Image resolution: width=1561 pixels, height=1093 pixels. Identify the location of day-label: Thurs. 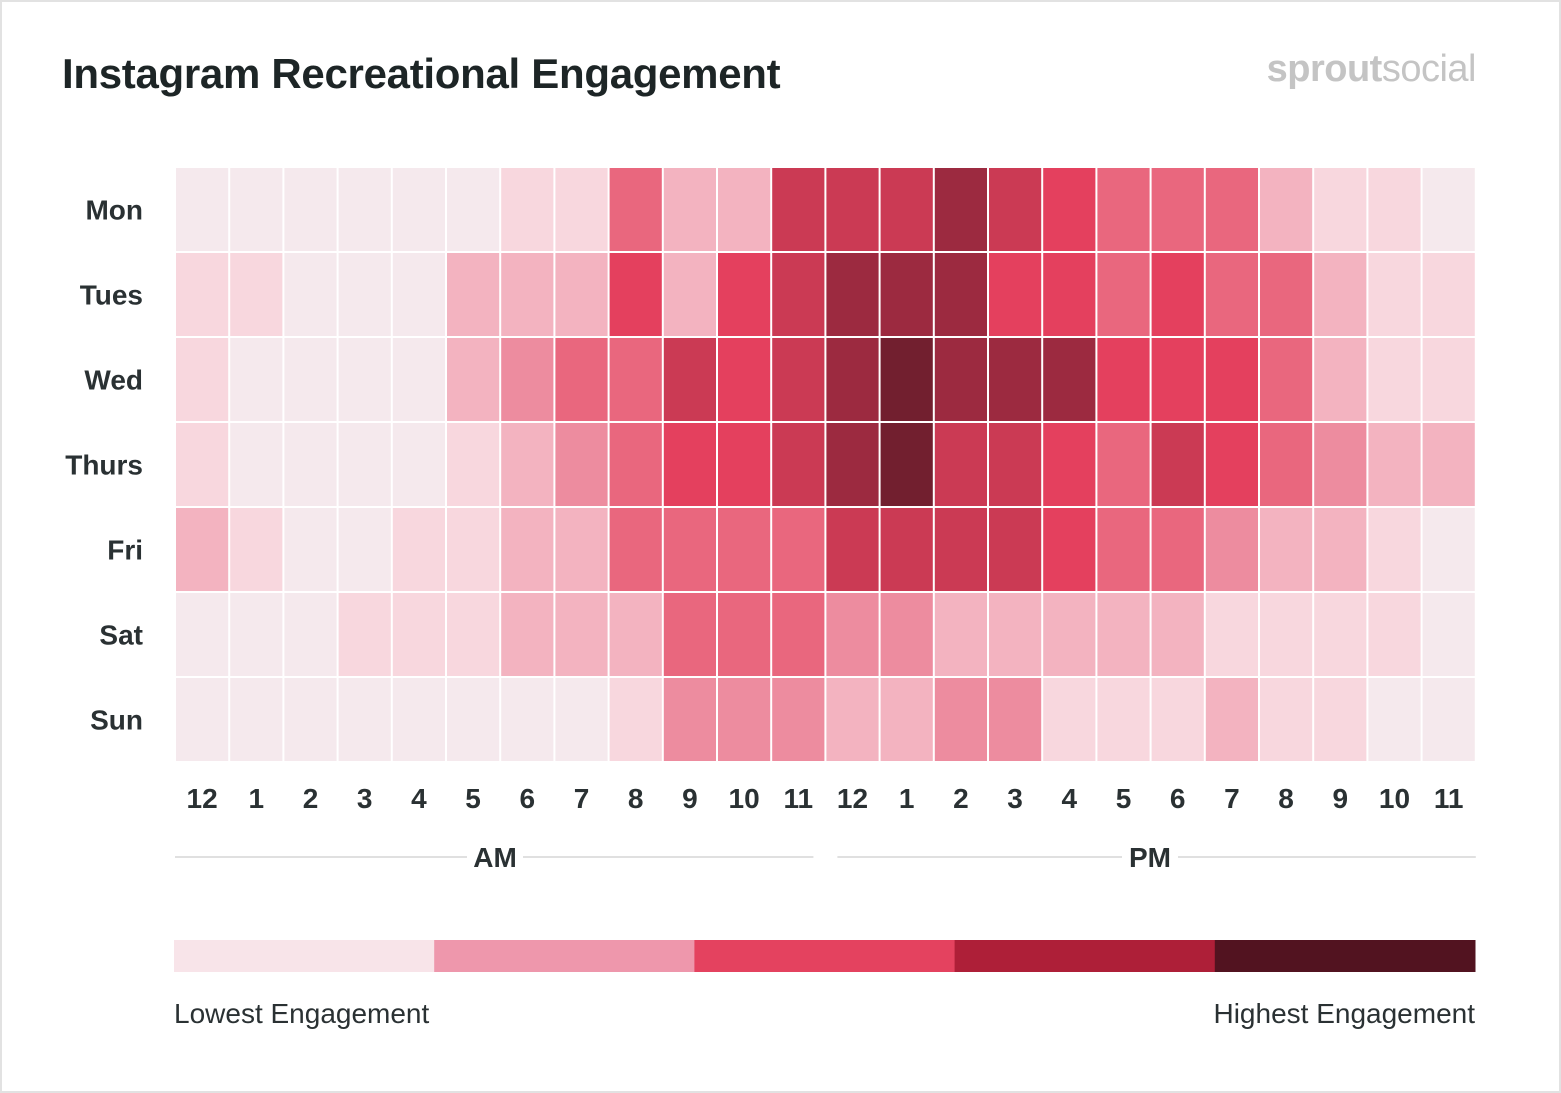
(104, 465).